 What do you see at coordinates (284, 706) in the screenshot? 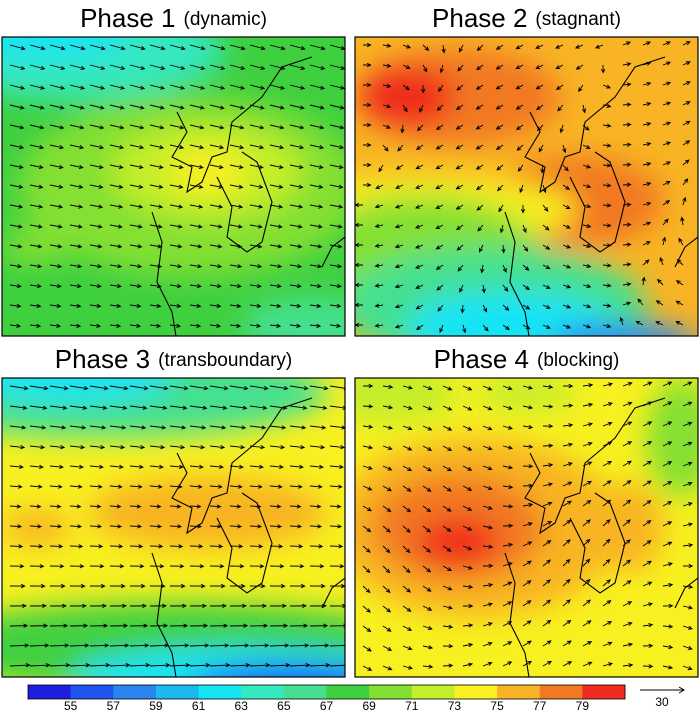
I see `colorbar-tick-label: 65` at bounding box center [284, 706].